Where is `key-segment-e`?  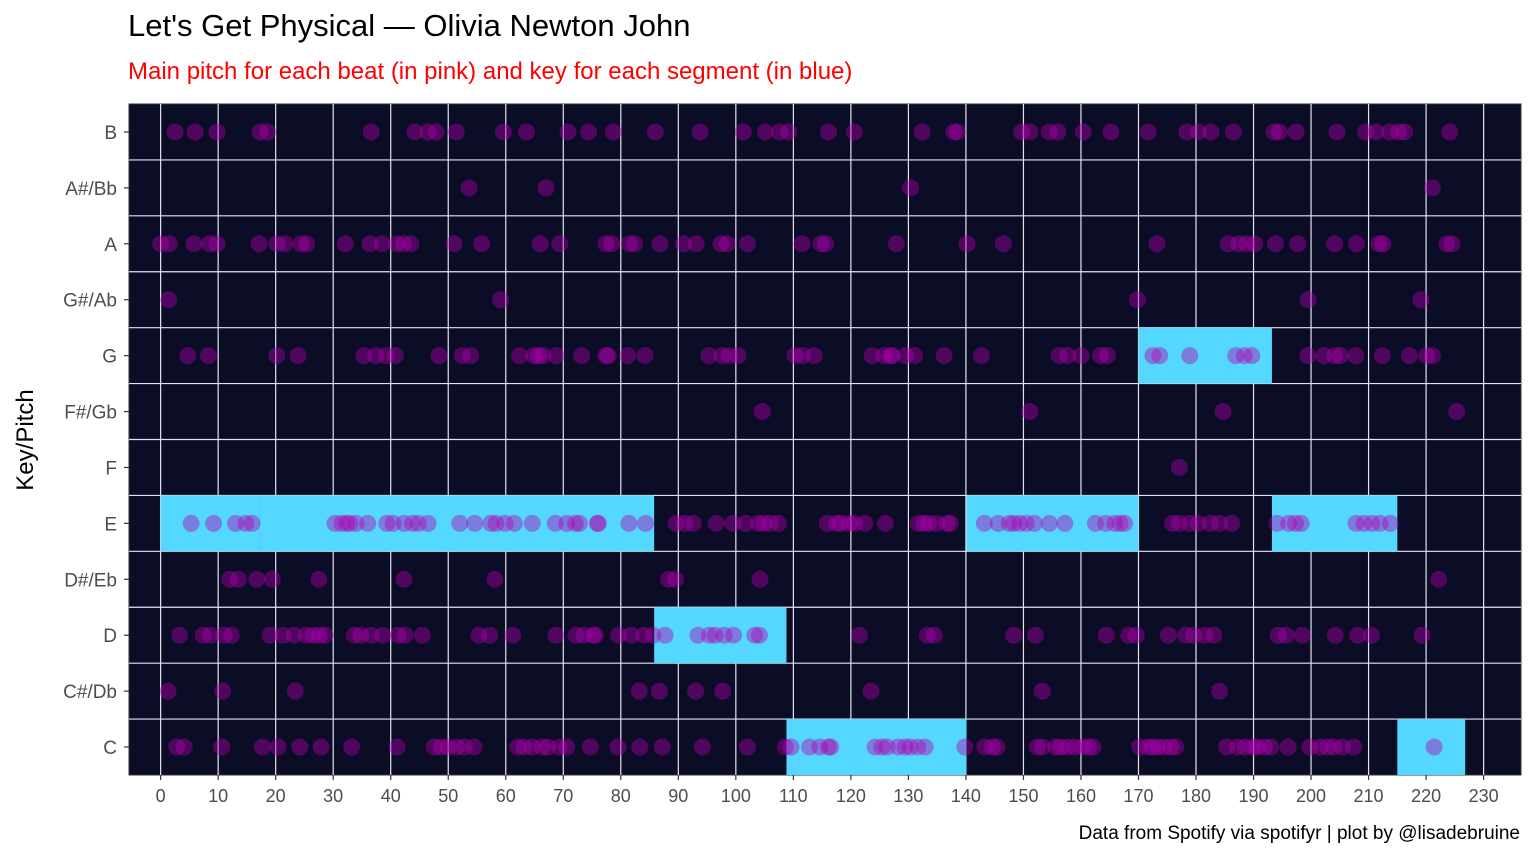
key-segment-e is located at coordinates (210, 523).